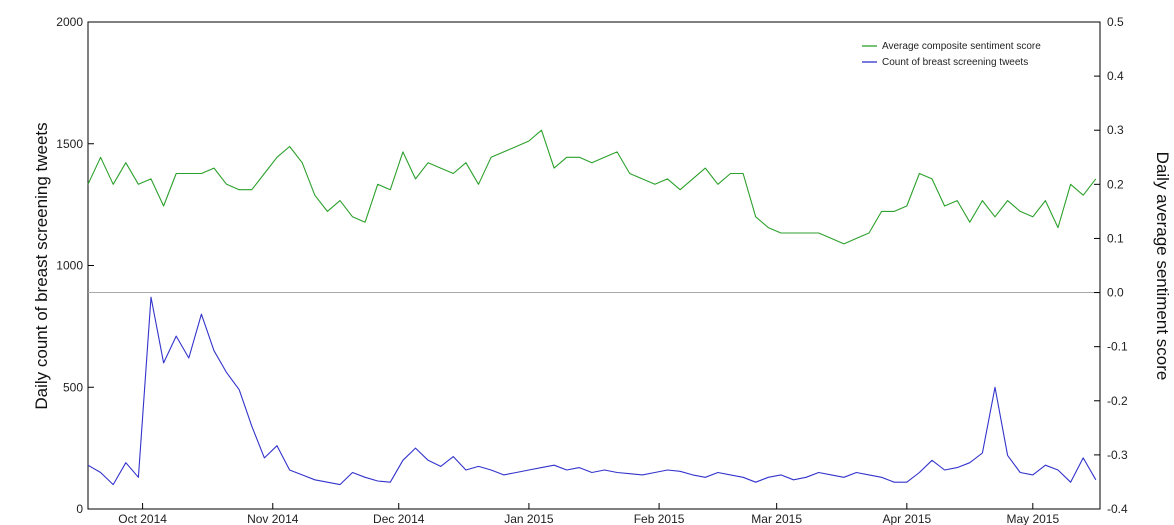 The width and height of the screenshot is (1174, 525). Describe the element at coordinates (961, 46) in the screenshot. I see `legend-label-sentiment: Average composite sentiment score` at that location.